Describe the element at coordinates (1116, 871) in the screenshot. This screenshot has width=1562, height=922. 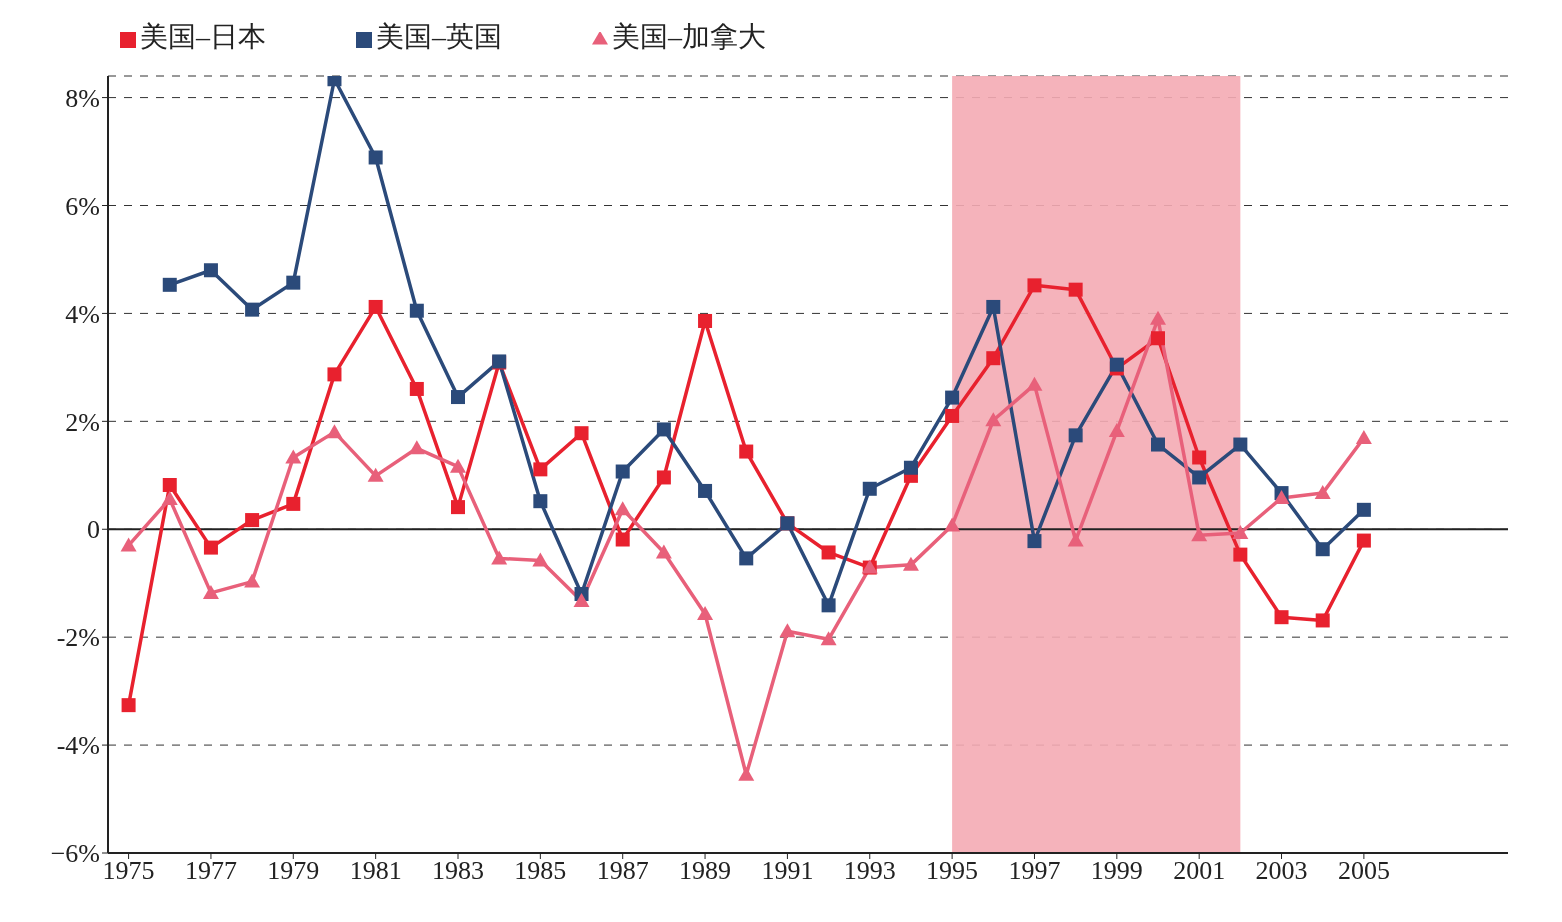
I see `x-tick-label: 1999` at that location.